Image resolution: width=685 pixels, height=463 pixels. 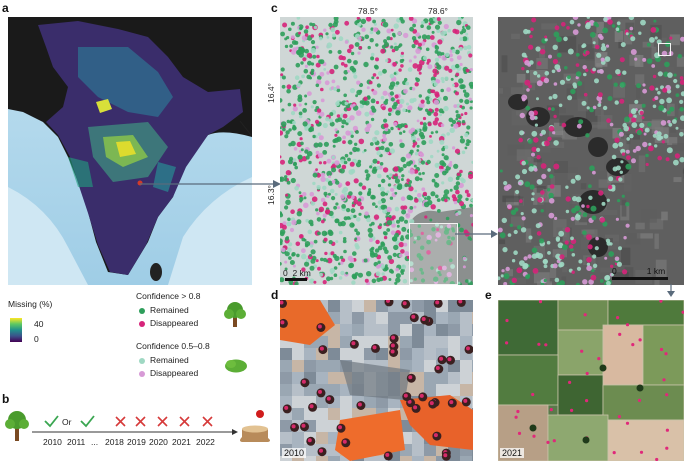 I want to click on high-disappeared-dot, so click(x=142, y=324).